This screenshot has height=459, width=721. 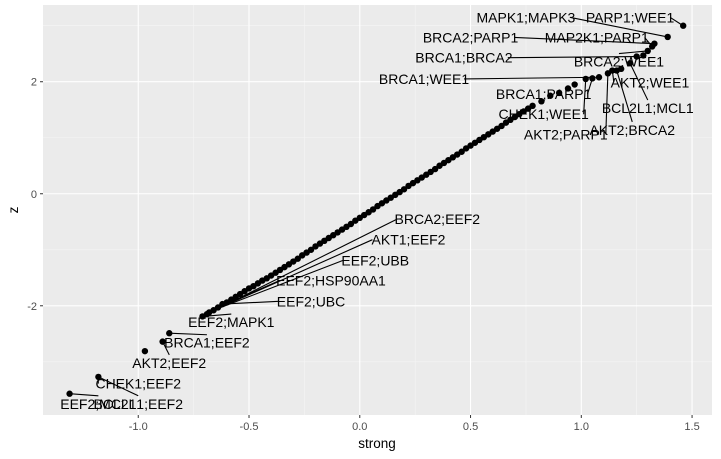 What do you see at coordinates (650, 82) in the screenshot?
I see `point-label: AKT2;WEE1` at bounding box center [650, 82].